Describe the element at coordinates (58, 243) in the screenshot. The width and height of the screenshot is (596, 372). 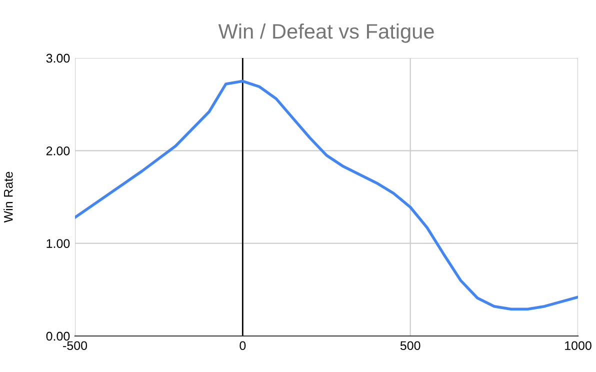
I see `y-tick-label: 1.00` at that location.